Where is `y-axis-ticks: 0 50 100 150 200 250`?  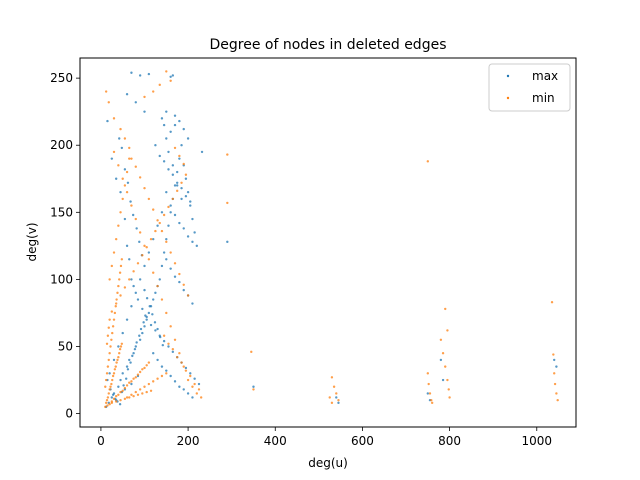
y-axis-ticks: 0 50 100 150 200 250 is located at coordinates (65, 246).